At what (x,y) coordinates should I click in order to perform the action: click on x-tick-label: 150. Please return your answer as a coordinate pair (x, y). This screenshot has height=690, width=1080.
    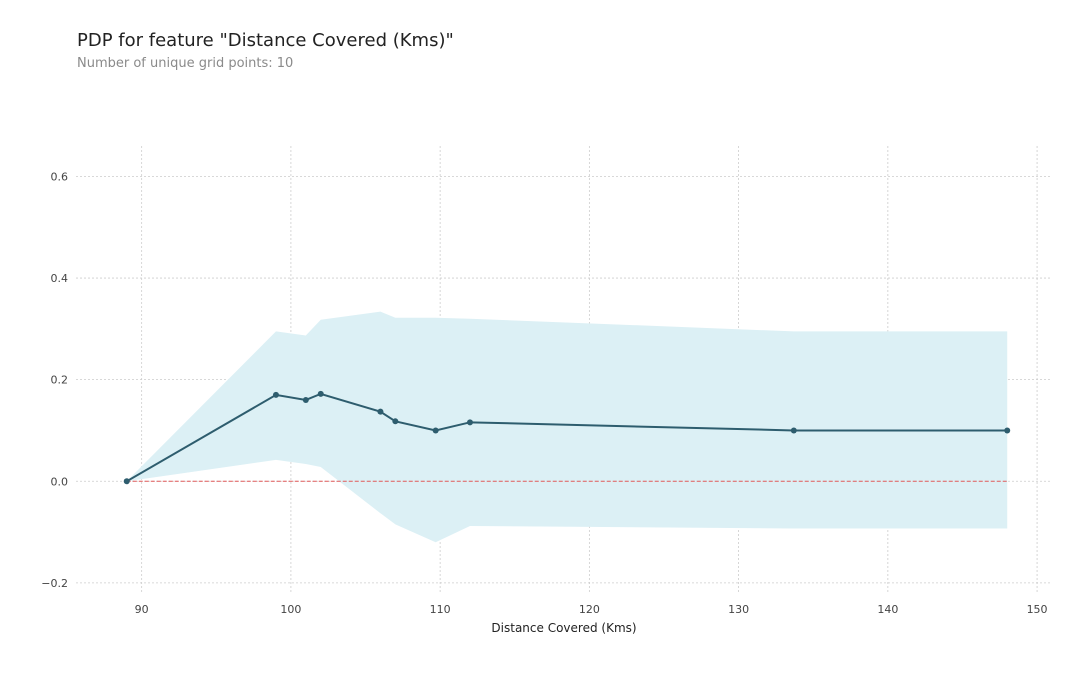
    Looking at the image, I should click on (1037, 609).